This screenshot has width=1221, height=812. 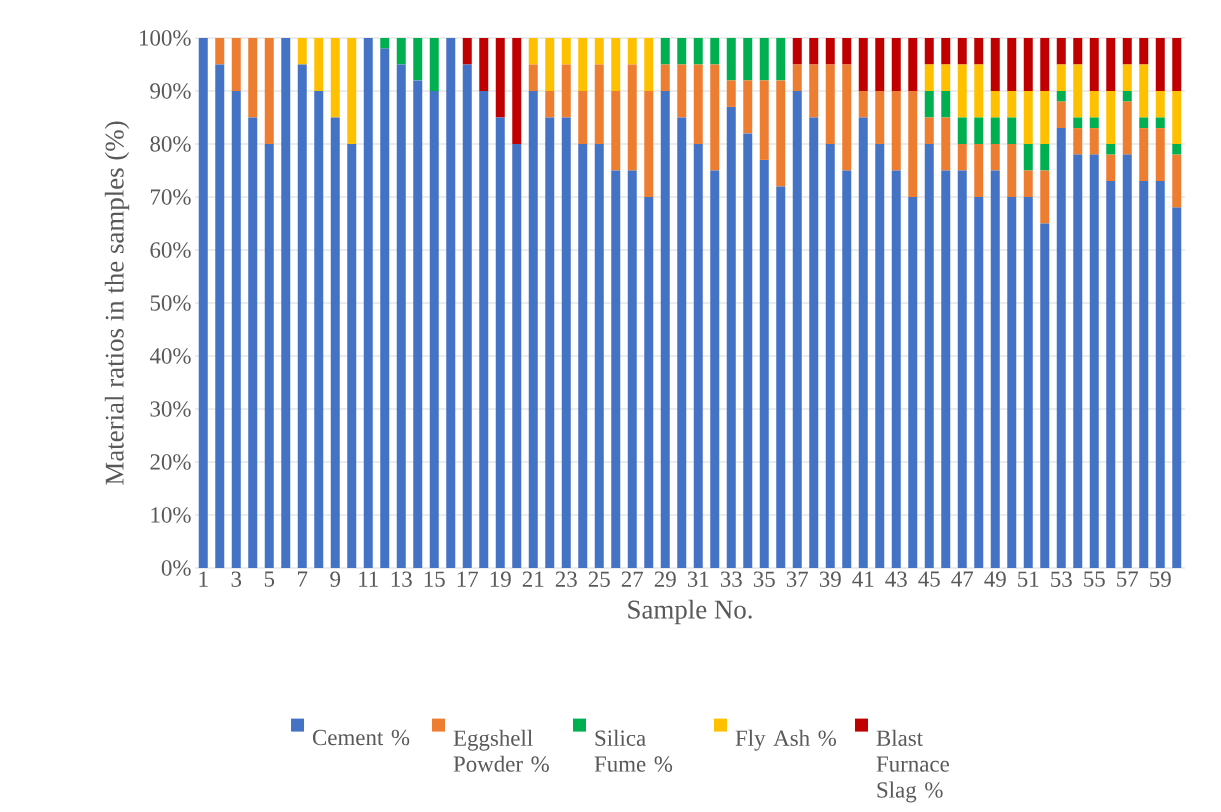 I want to click on x-tick-label: 43, so click(x=896, y=579).